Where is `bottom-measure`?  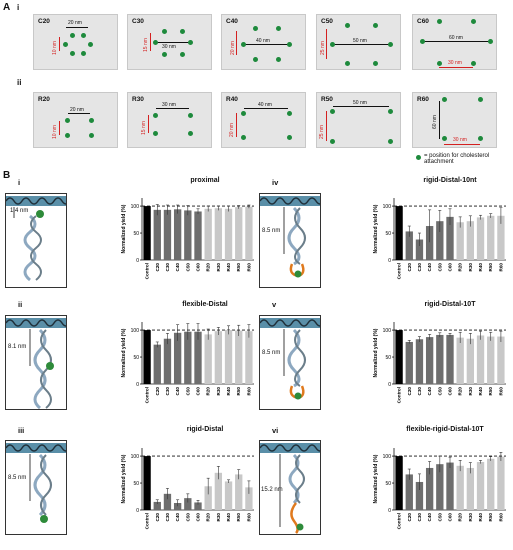 bottom-measure is located at coordinates (462, 144).